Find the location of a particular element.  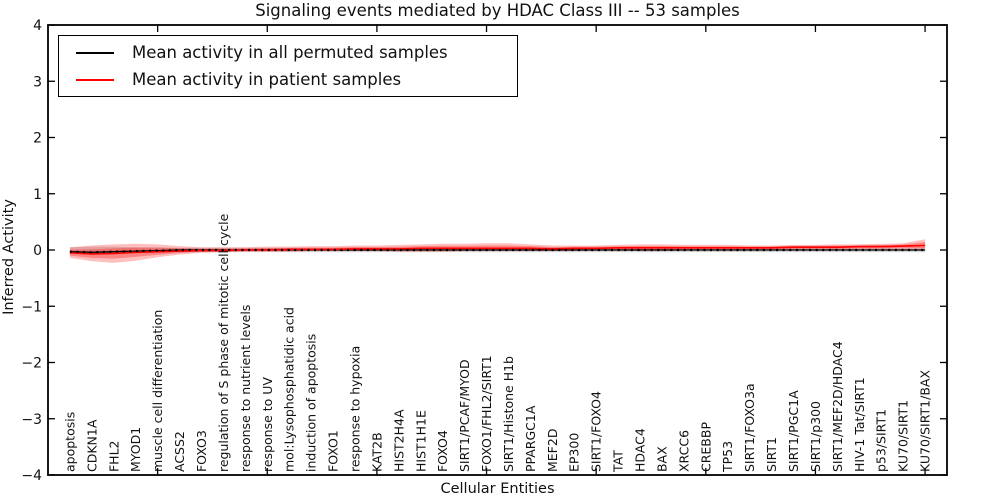

x-category-label: KU70/SIRT1 is located at coordinates (903, 436).